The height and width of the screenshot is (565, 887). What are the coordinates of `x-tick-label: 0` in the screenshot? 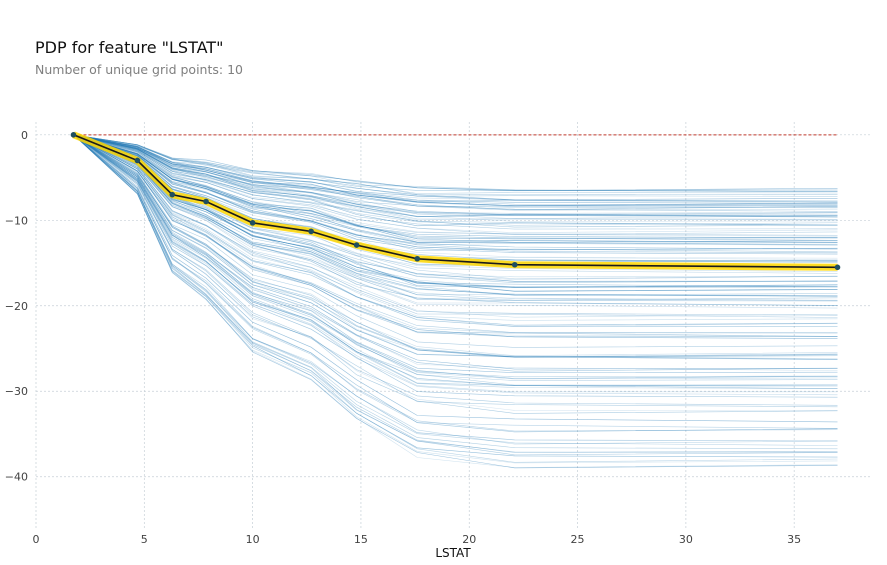 It's located at (36, 539).